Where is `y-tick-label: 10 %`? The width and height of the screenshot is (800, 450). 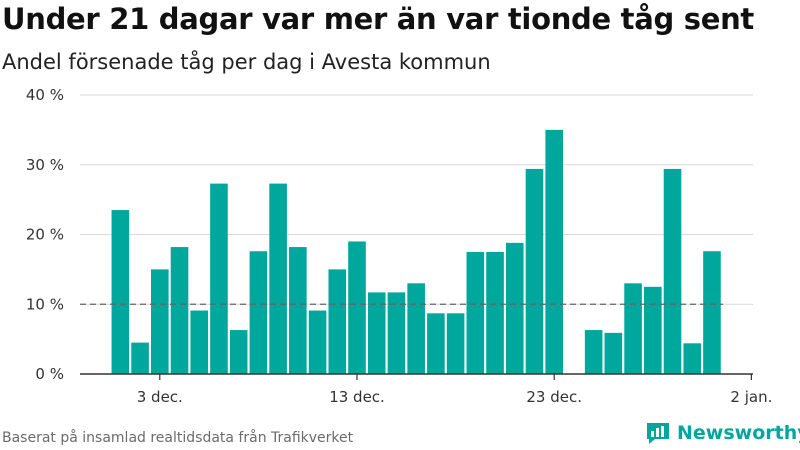 y-tick-label: 10 % is located at coordinates (45, 304).